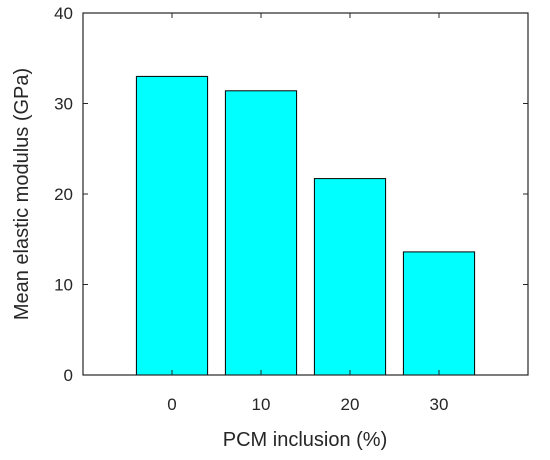  I want to click on y-tick-label: 20, so click(63, 194).